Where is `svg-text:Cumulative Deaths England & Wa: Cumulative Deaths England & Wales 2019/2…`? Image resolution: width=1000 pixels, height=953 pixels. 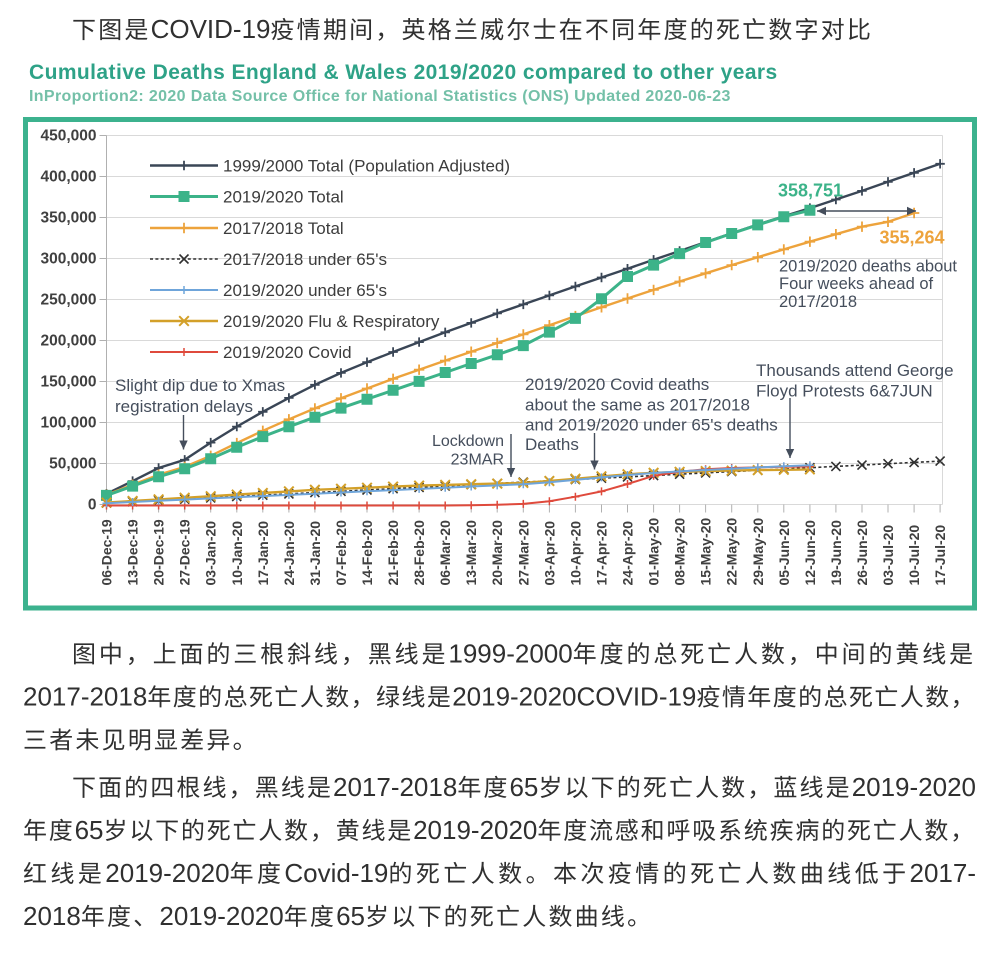
svg-text:Cumulative Deaths England & Wa: Cumulative Deaths England & Wales 2019/2… is located at coordinates (403, 72).